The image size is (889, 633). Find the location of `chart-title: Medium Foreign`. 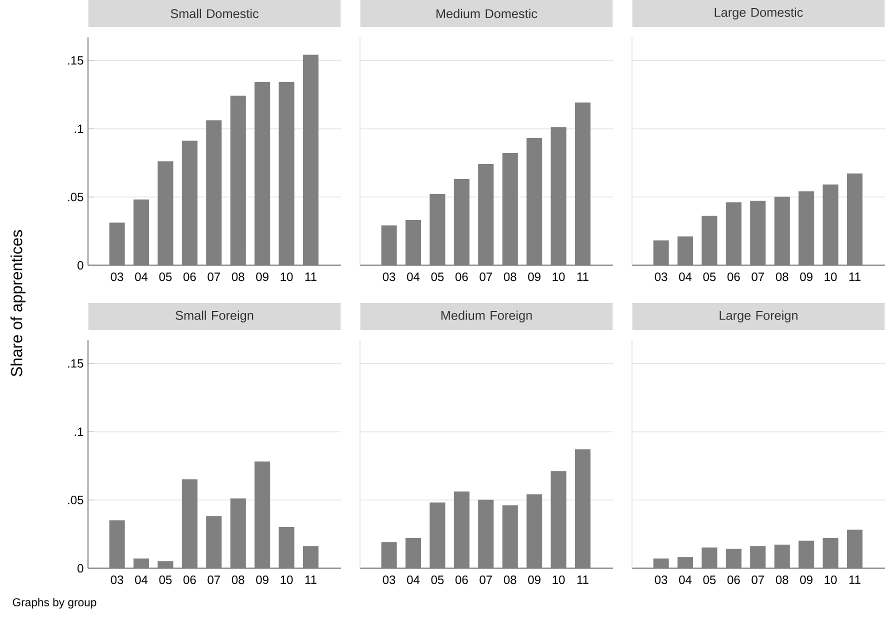

chart-title: Medium Foreign is located at coordinates (486, 316).